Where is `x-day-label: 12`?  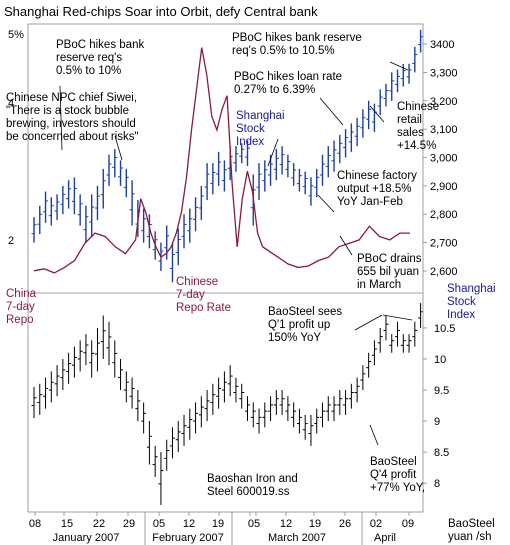
x-day-label: 12 is located at coordinates (286, 524).